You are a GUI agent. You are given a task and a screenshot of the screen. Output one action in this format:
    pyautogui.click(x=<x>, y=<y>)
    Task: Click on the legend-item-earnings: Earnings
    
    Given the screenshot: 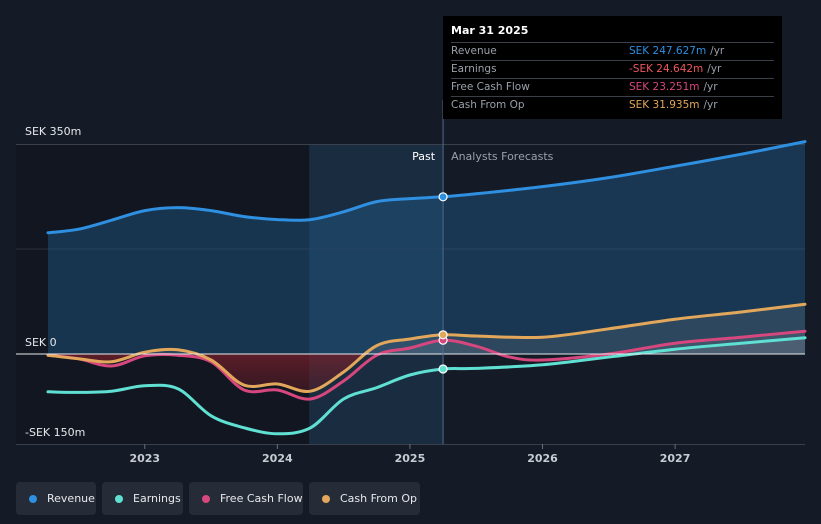 What is the action you would take?
    pyautogui.click(x=142, y=498)
    